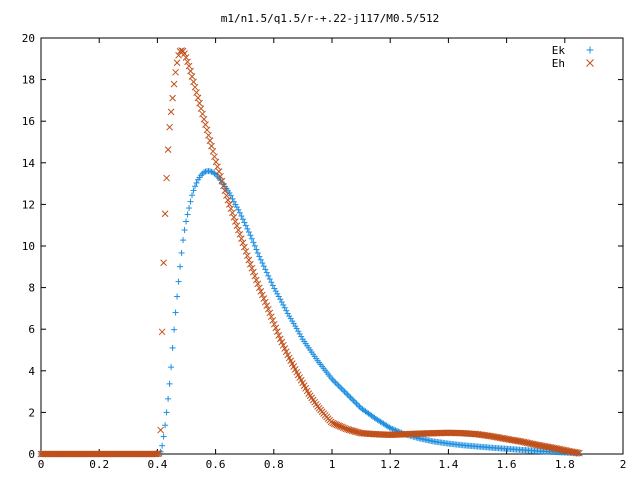 The image size is (640, 480). What do you see at coordinates (31, 288) in the screenshot?
I see `y-tick-label: 8` at bounding box center [31, 288].